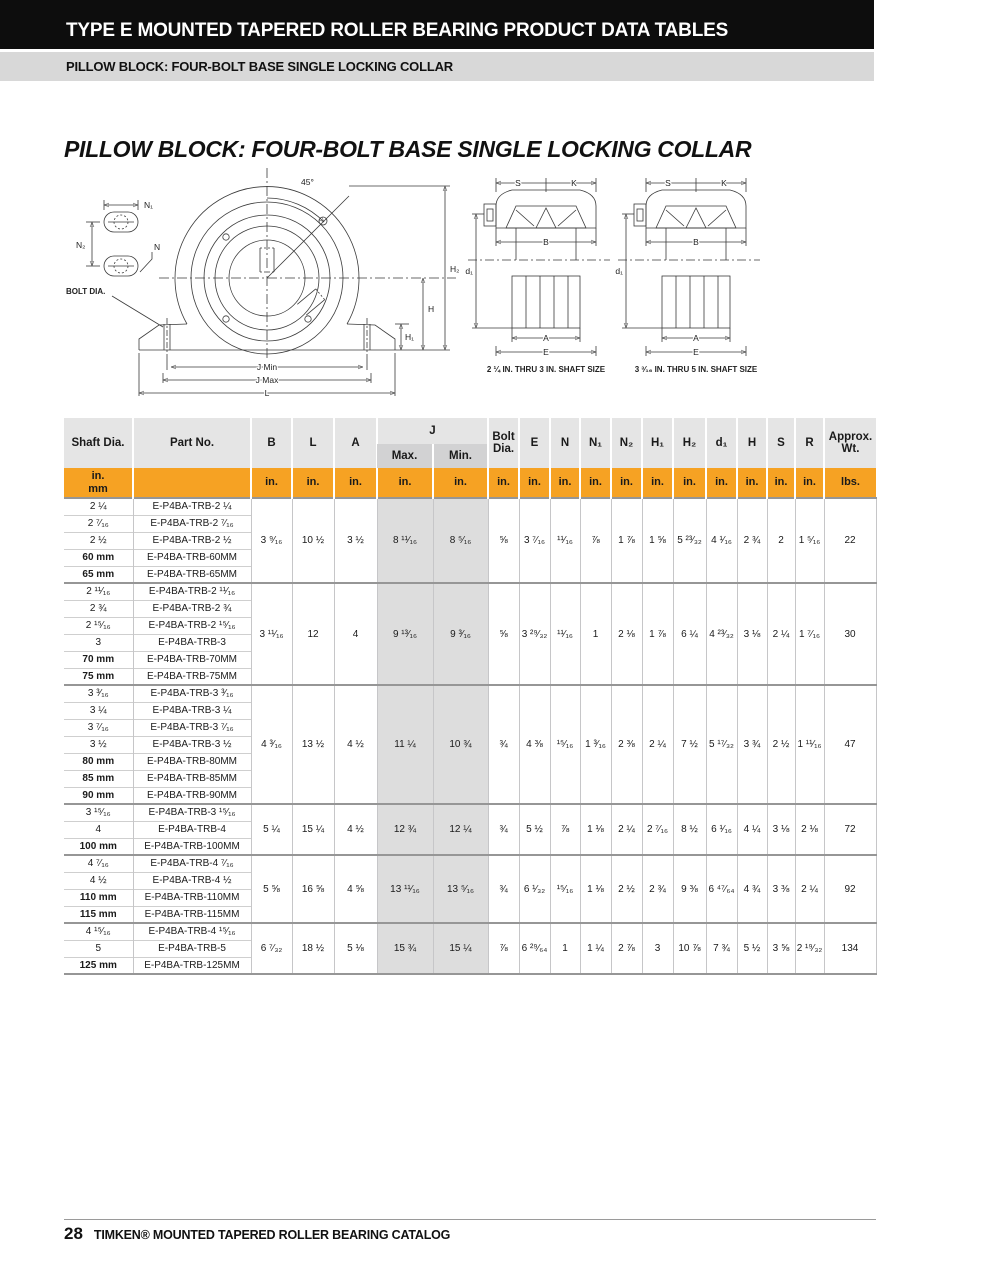  Describe the element at coordinates (191, 443) in the screenshot. I see `col-header-part: Part No.` at that location.